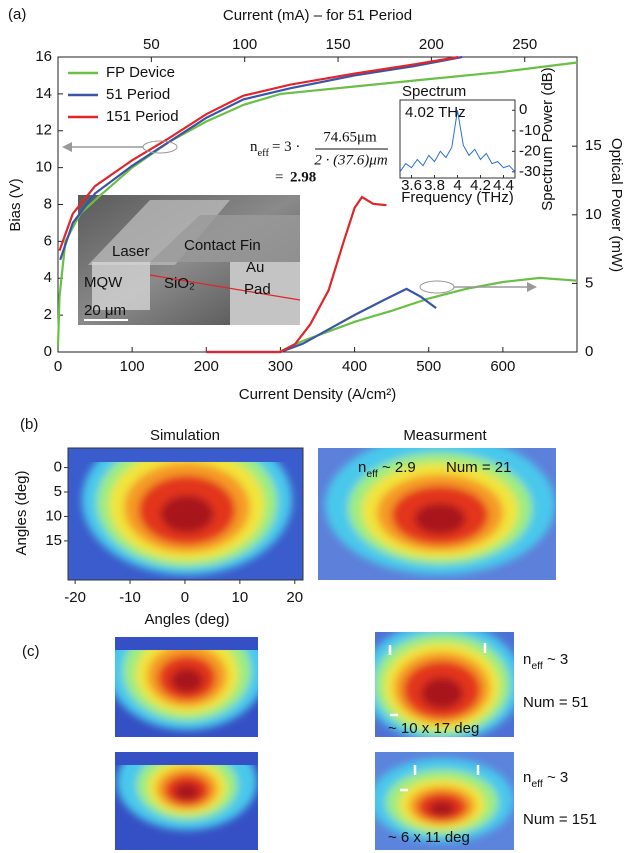  I want to click on y2-tick-label: 0, so click(589, 351).